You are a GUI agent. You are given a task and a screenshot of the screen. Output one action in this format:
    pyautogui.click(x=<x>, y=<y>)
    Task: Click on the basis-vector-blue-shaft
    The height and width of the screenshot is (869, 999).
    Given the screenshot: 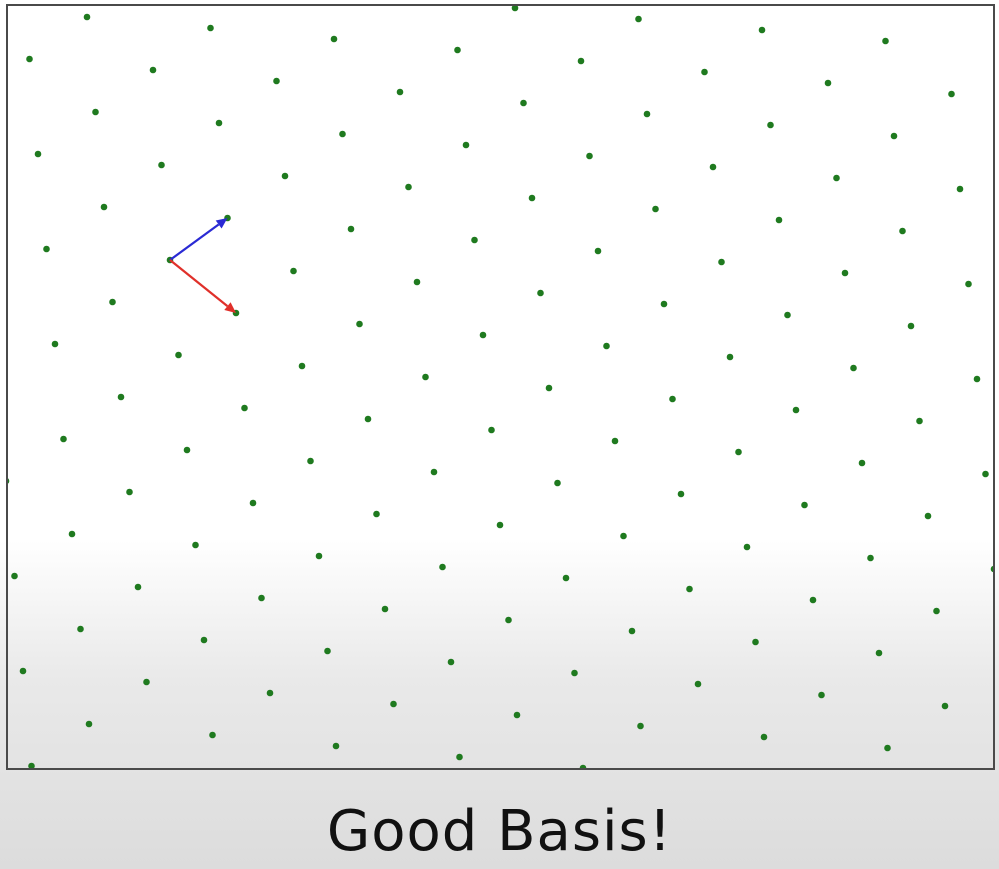 What is the action you would take?
    pyautogui.click(x=194, y=242)
    